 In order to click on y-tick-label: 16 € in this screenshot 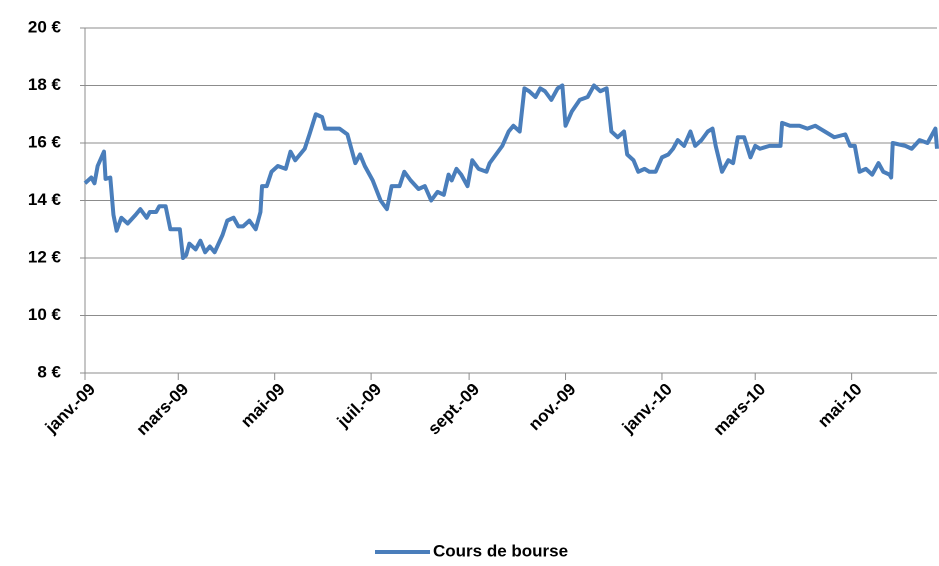, I will do `click(45, 141)`.